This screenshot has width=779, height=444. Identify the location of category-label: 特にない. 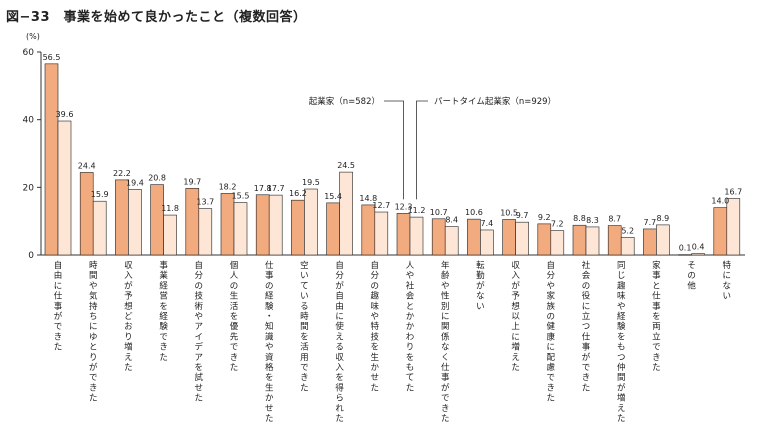
(727, 281).